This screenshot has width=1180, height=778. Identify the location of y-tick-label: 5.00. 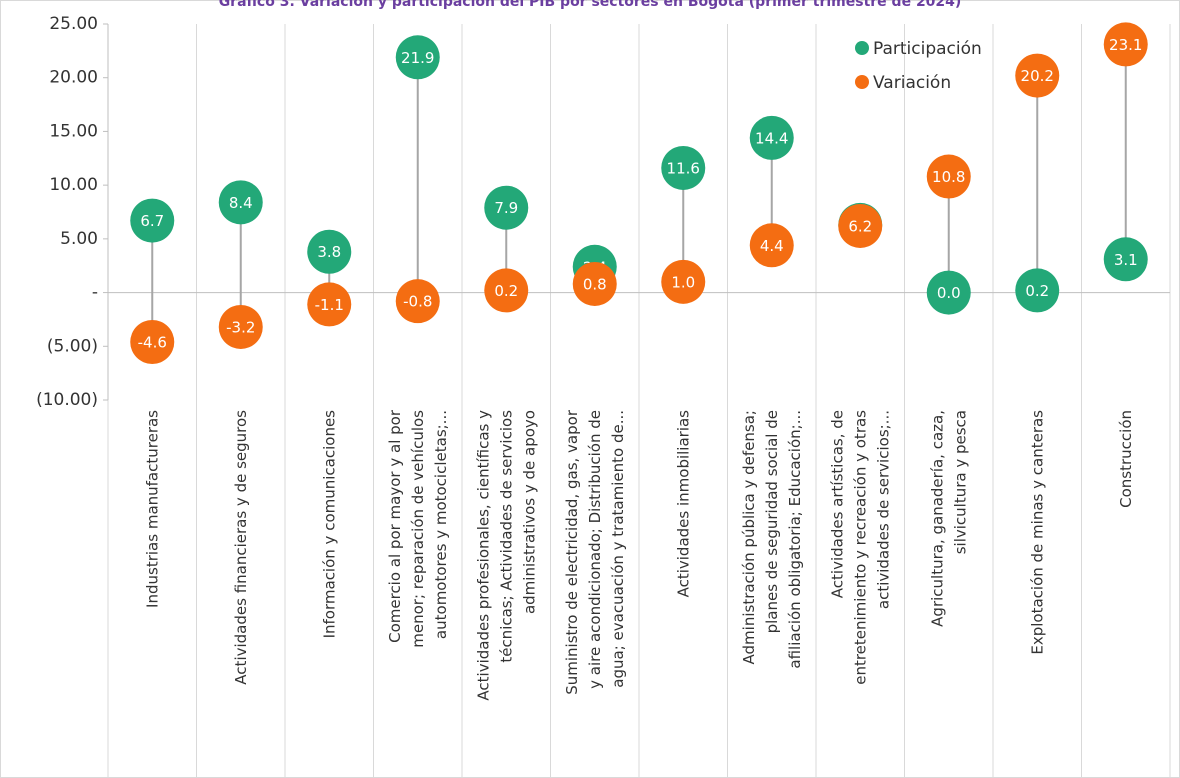
(79, 239).